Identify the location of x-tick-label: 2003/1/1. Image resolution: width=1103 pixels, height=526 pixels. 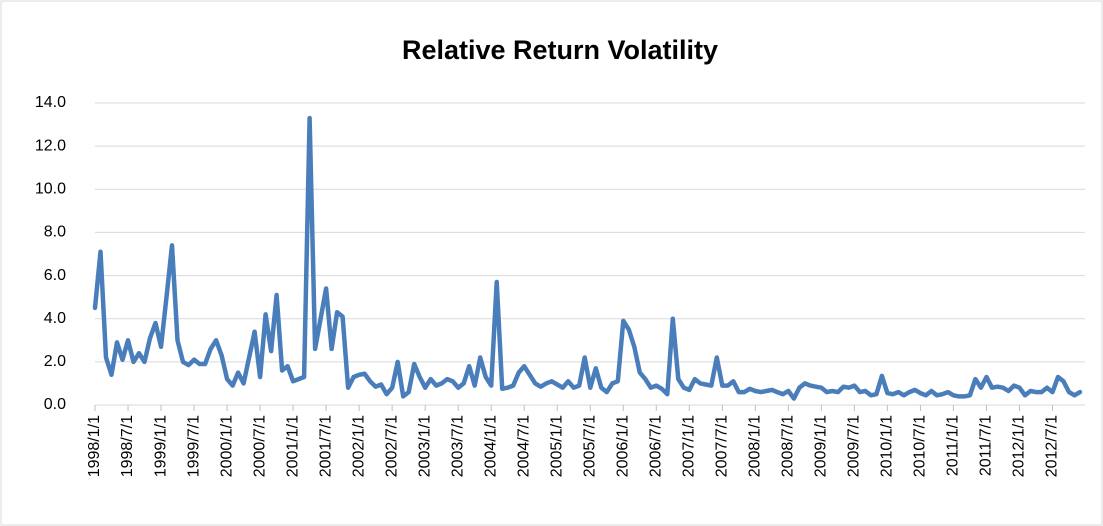
(424, 446).